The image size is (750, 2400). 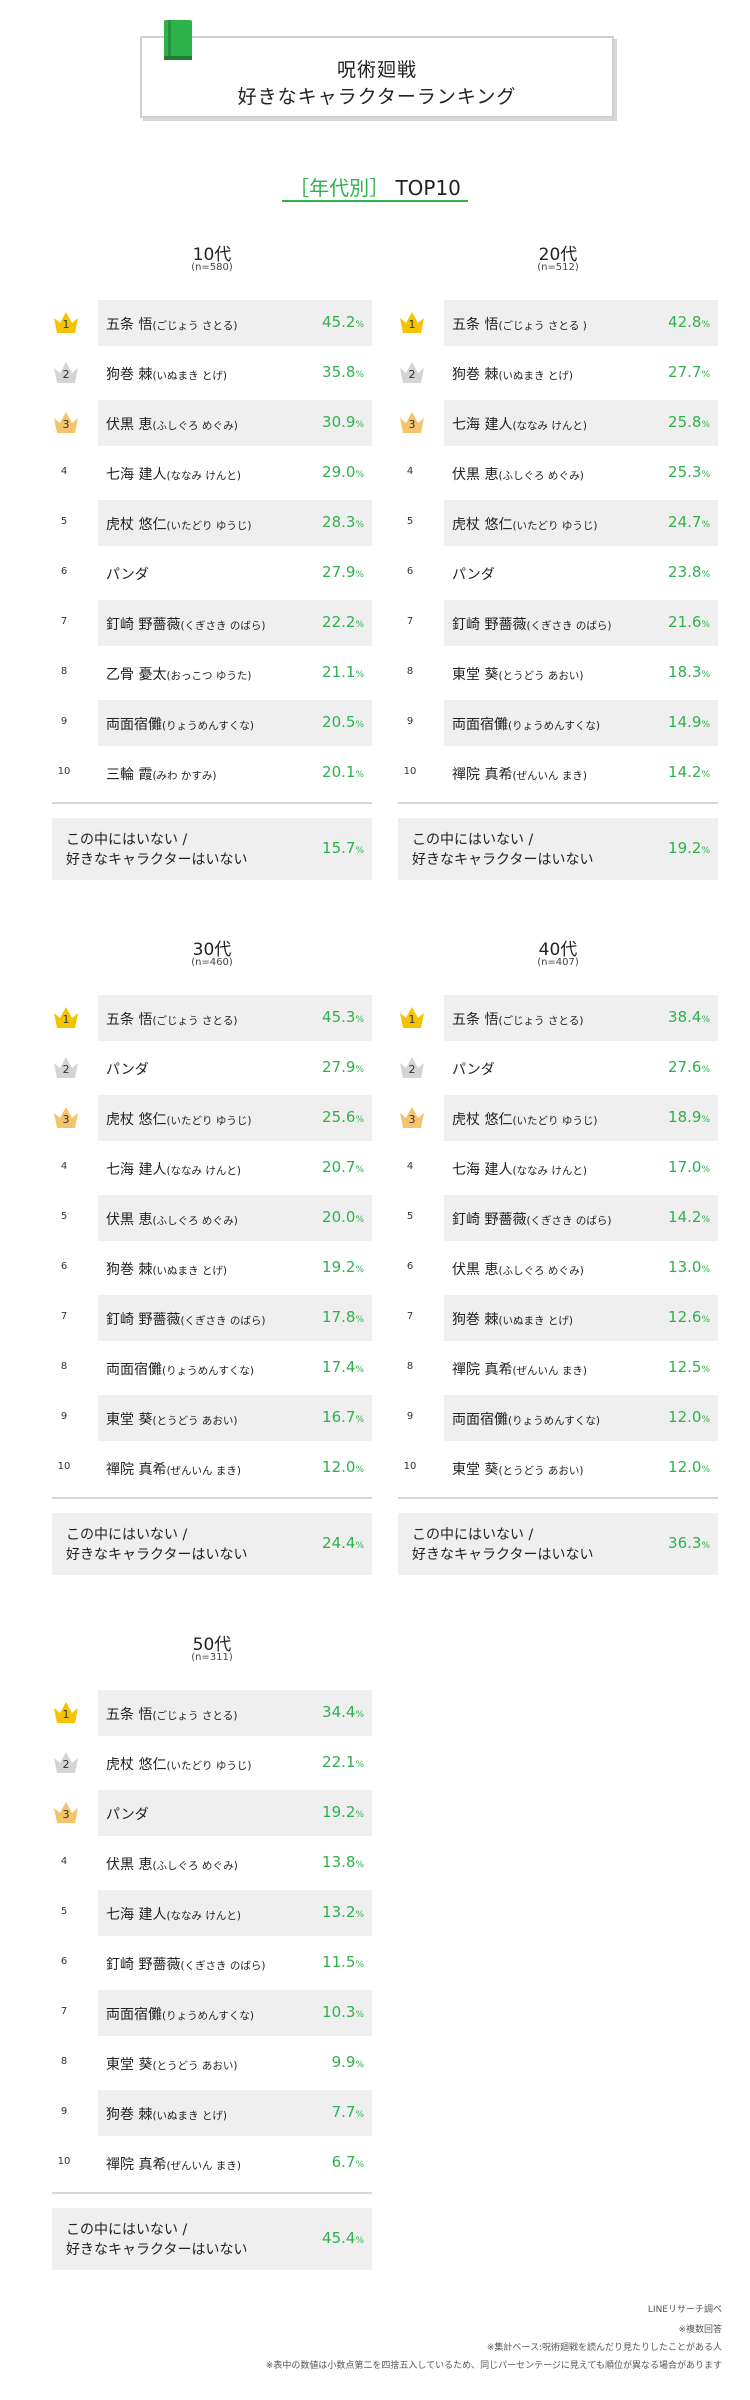 What do you see at coordinates (212, 1713) in the screenshot?
I see `table-row: 1 五条 悟(ごじょう さとる) 34.4%` at bounding box center [212, 1713].